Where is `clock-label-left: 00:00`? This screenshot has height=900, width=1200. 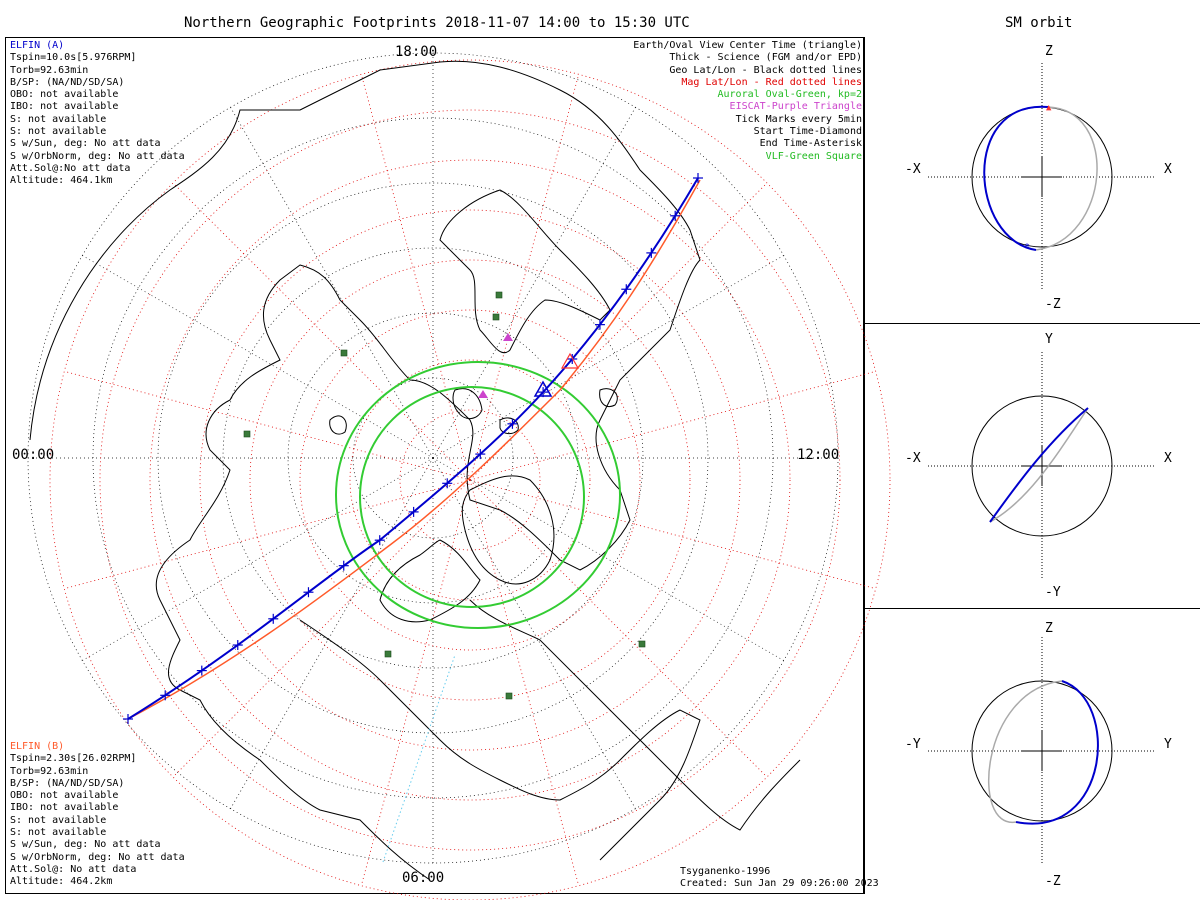 clock-label-left: 00:00 is located at coordinates (33, 455).